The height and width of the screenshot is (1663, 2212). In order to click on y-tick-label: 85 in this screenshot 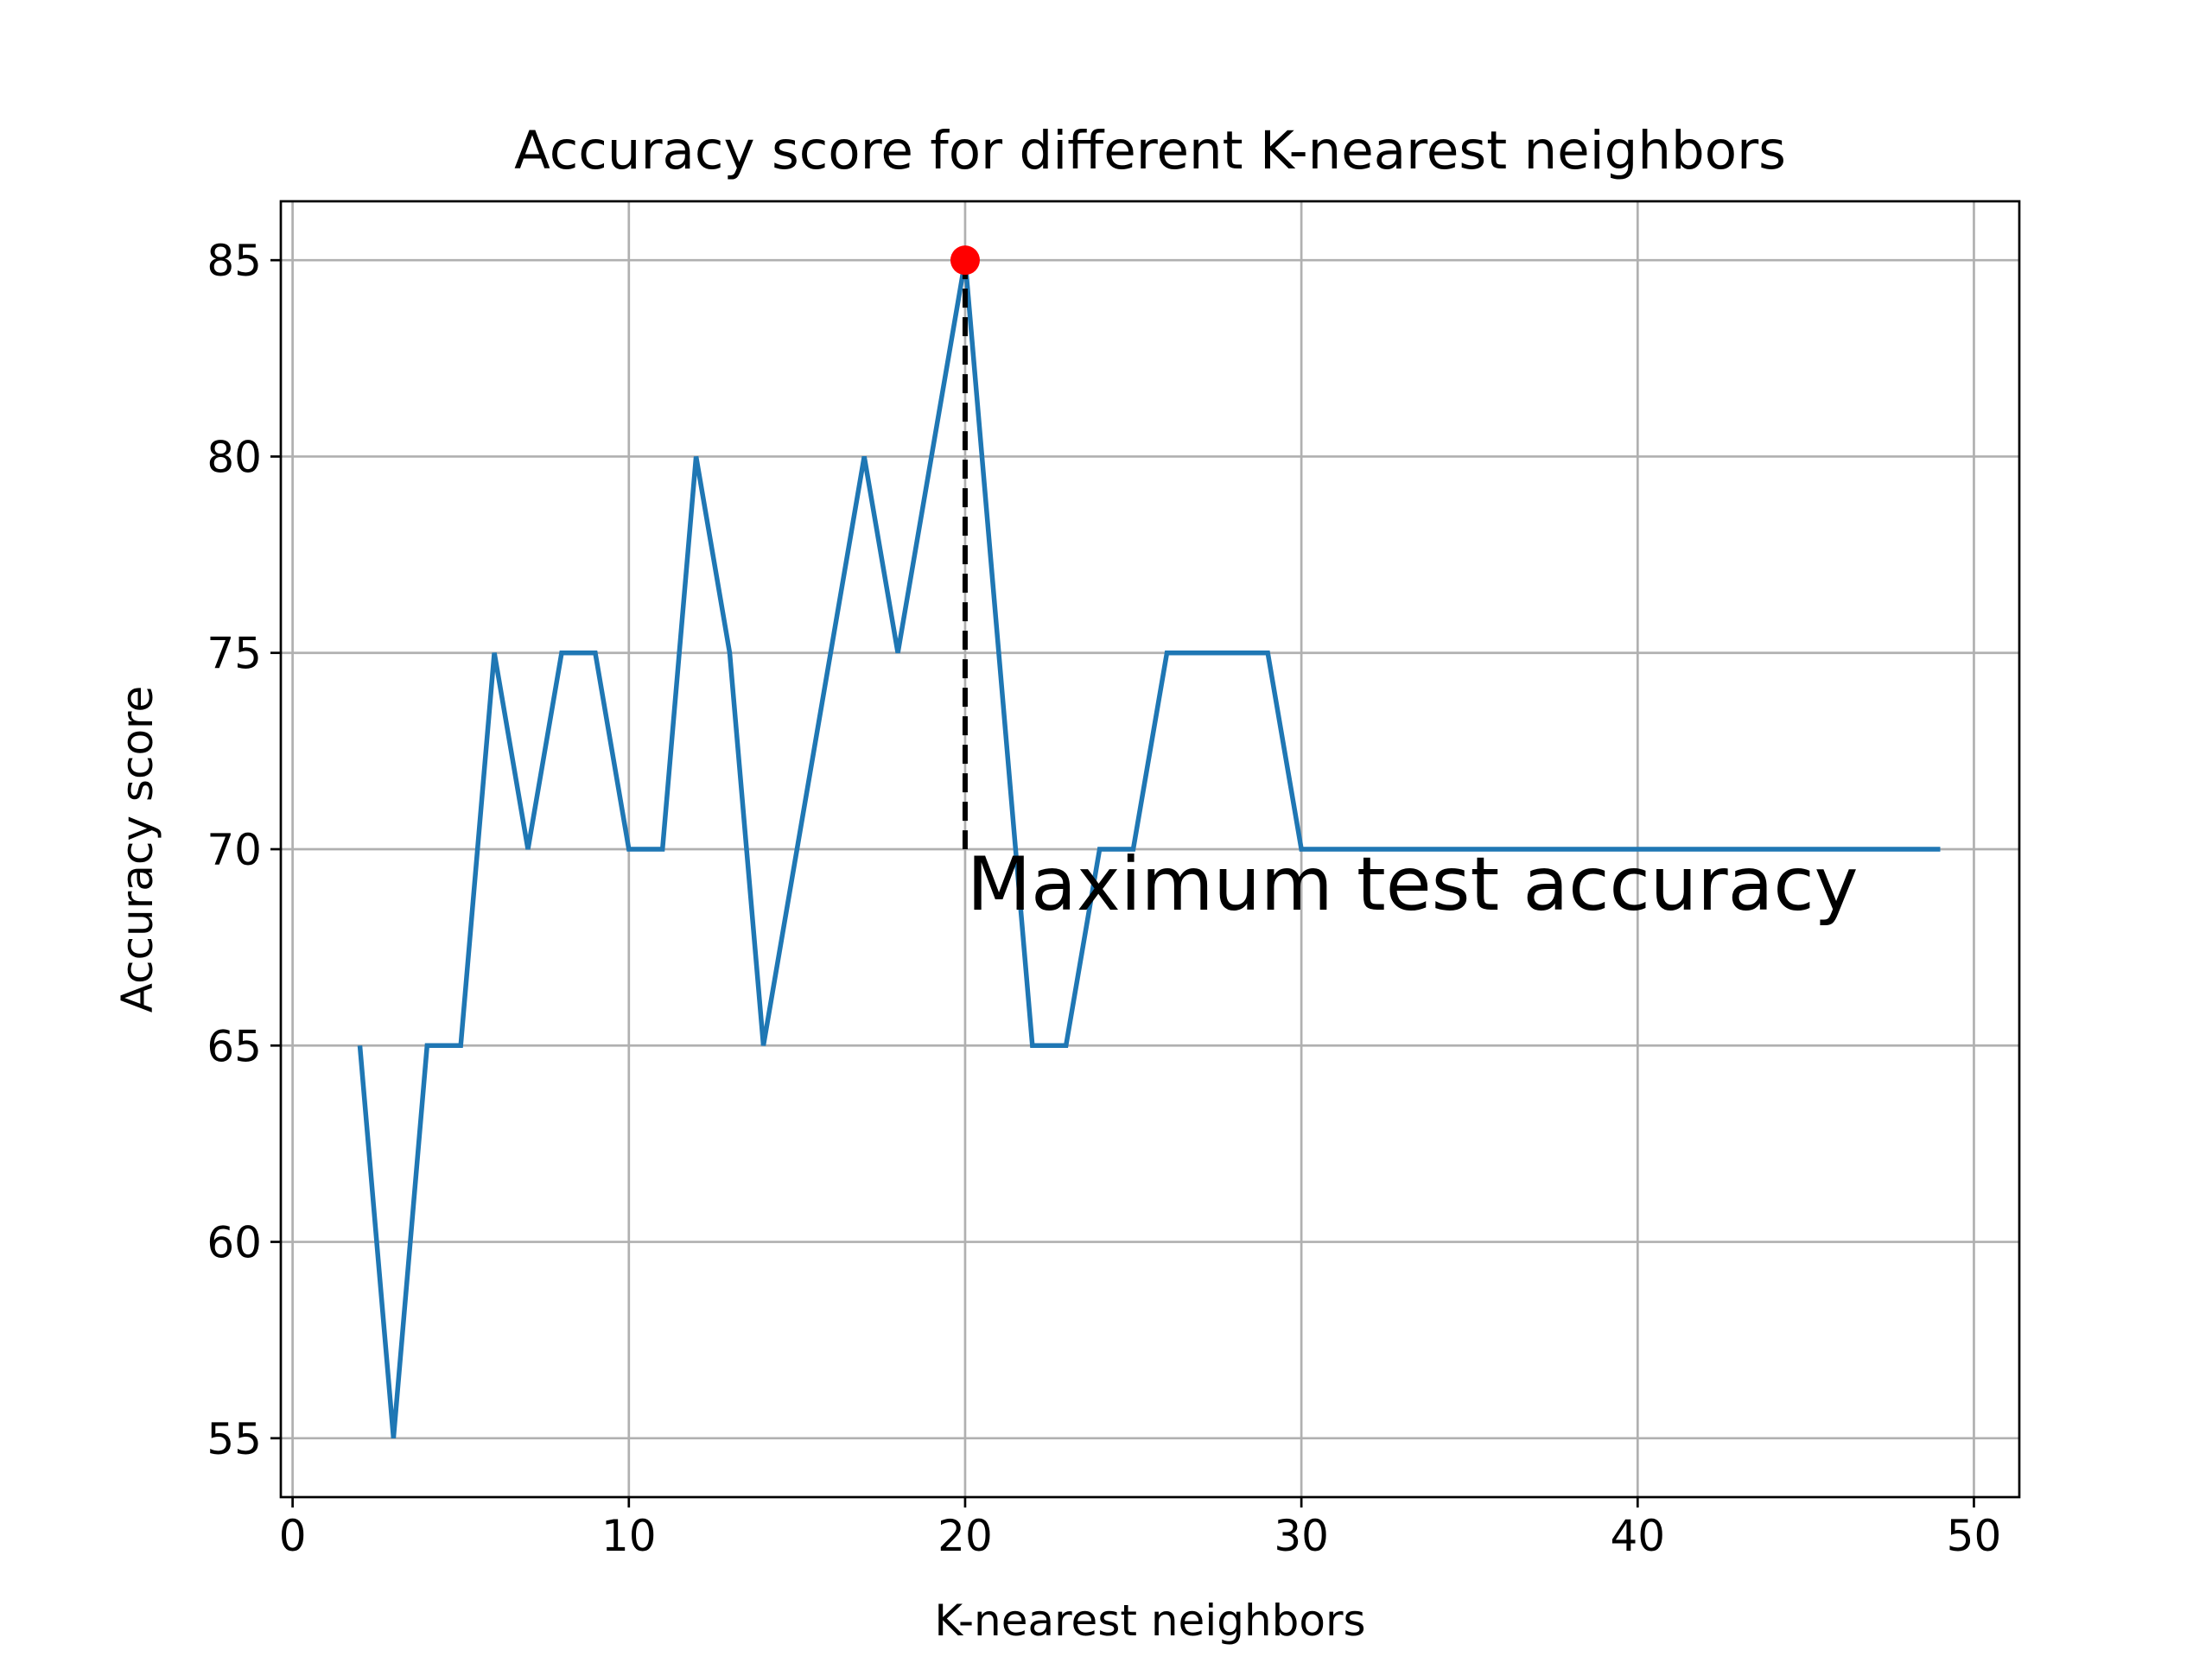, I will do `click(234, 261)`.